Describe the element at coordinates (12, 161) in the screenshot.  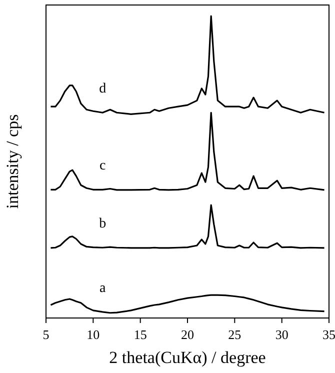
I see `y-axis-title: intensity / cps` at that location.